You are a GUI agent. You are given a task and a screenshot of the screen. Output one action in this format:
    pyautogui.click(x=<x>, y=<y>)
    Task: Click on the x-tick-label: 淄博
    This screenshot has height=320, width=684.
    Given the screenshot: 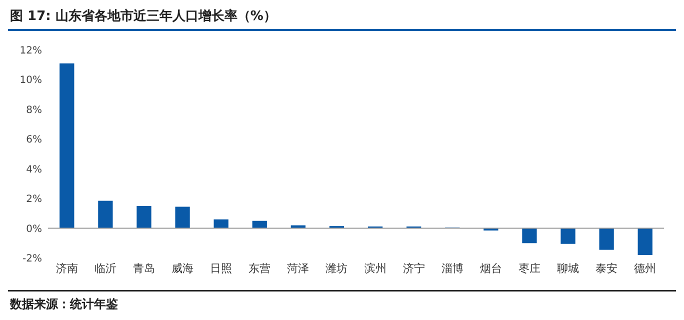 What is the action you would take?
    pyautogui.click(x=452, y=268)
    